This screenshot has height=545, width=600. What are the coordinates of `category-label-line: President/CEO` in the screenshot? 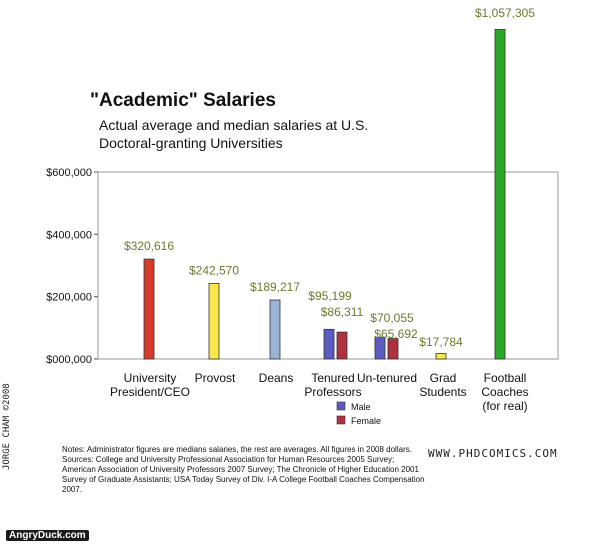 It's located at (150, 392).